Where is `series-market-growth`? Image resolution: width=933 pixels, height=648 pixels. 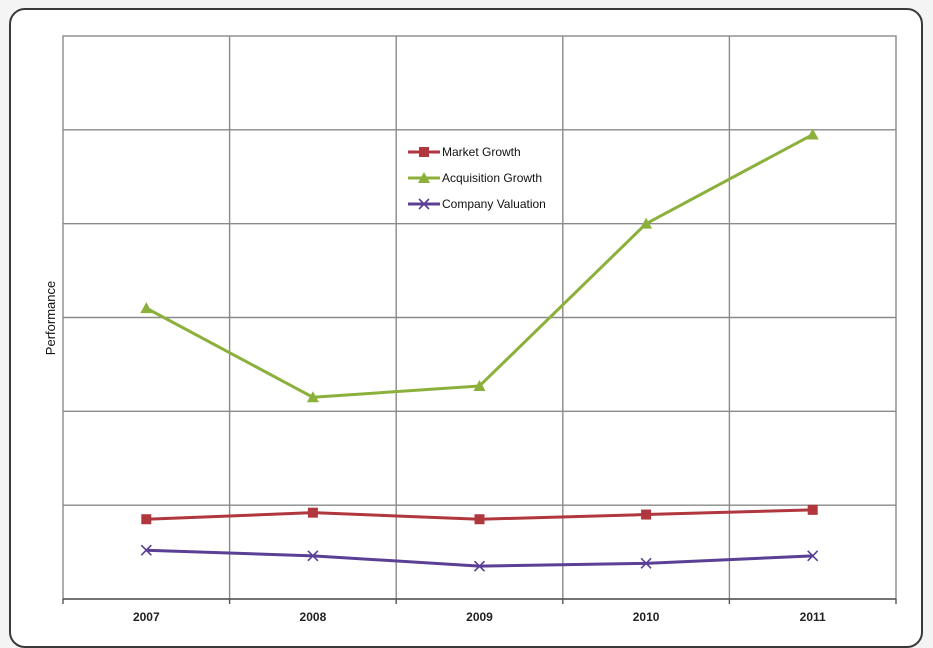 series-market-growth is located at coordinates (479, 514).